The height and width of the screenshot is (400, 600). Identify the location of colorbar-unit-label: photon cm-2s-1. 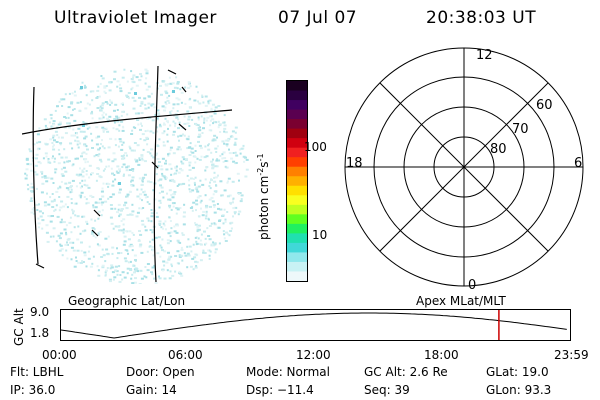
(263, 196).